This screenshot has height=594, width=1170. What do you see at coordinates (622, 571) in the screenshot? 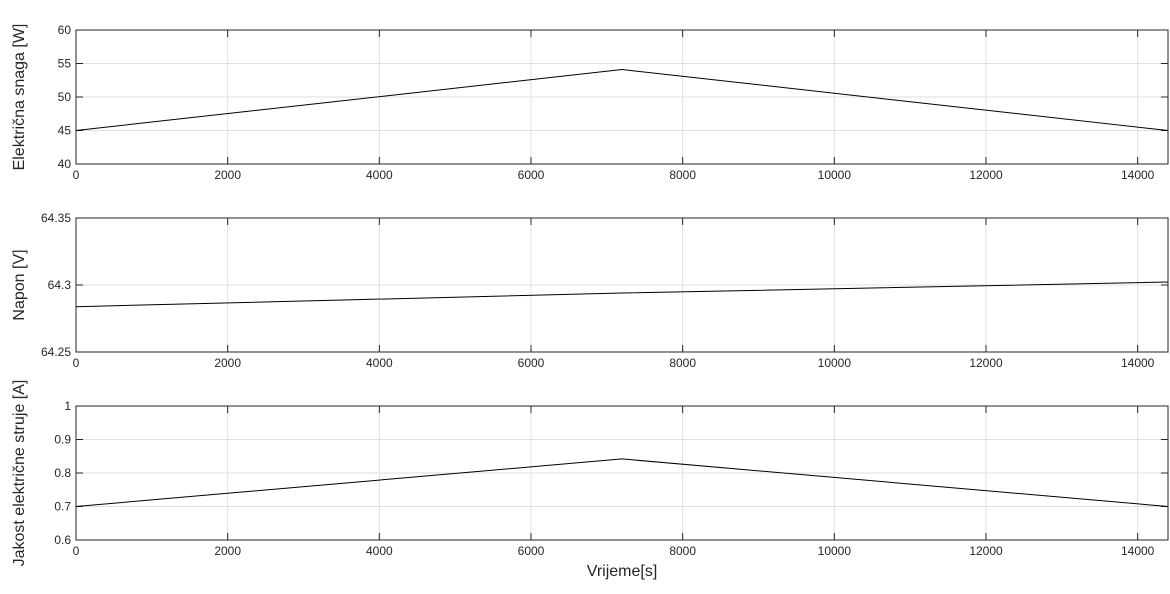
I see `x-axis-label: Vrijeme[s]` at bounding box center [622, 571].